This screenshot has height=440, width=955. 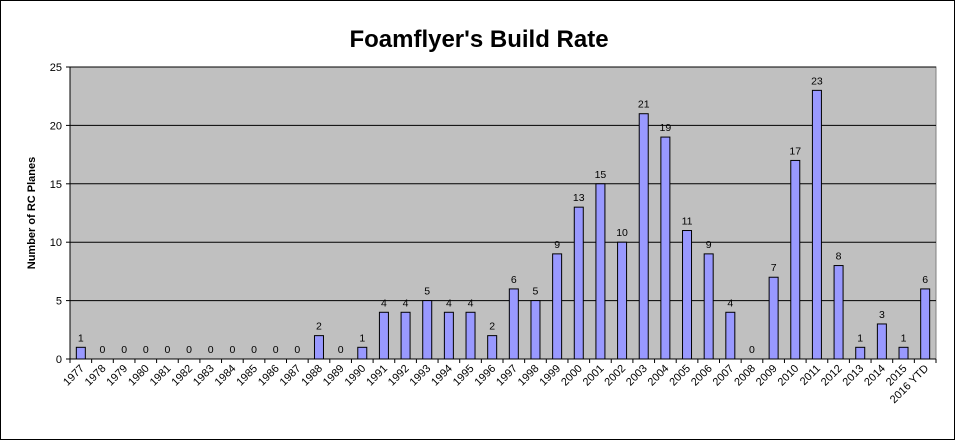 What do you see at coordinates (615, 376) in the screenshot?
I see `x-tick-label: 2002` at bounding box center [615, 376].